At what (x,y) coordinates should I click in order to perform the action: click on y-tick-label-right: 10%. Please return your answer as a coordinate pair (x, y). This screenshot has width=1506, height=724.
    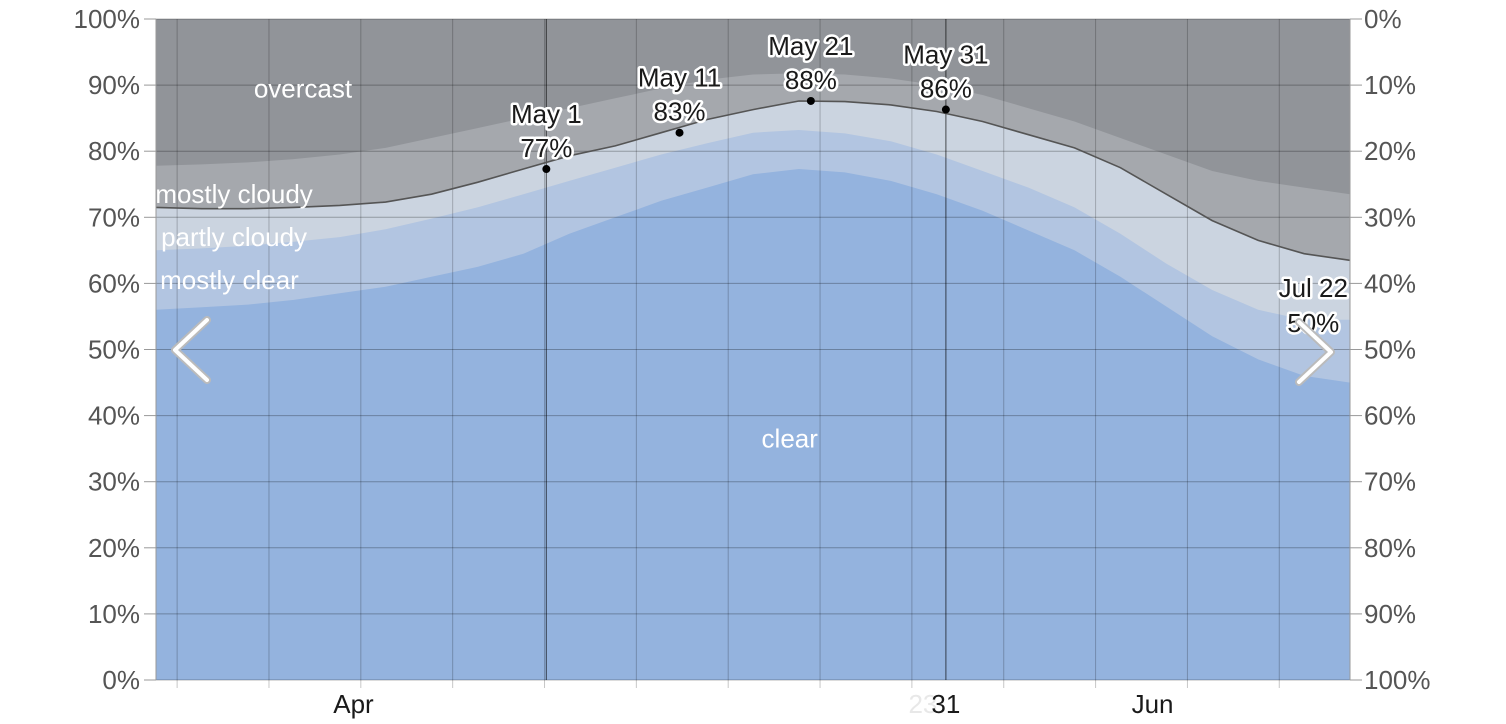
    Looking at the image, I should click on (1390, 85).